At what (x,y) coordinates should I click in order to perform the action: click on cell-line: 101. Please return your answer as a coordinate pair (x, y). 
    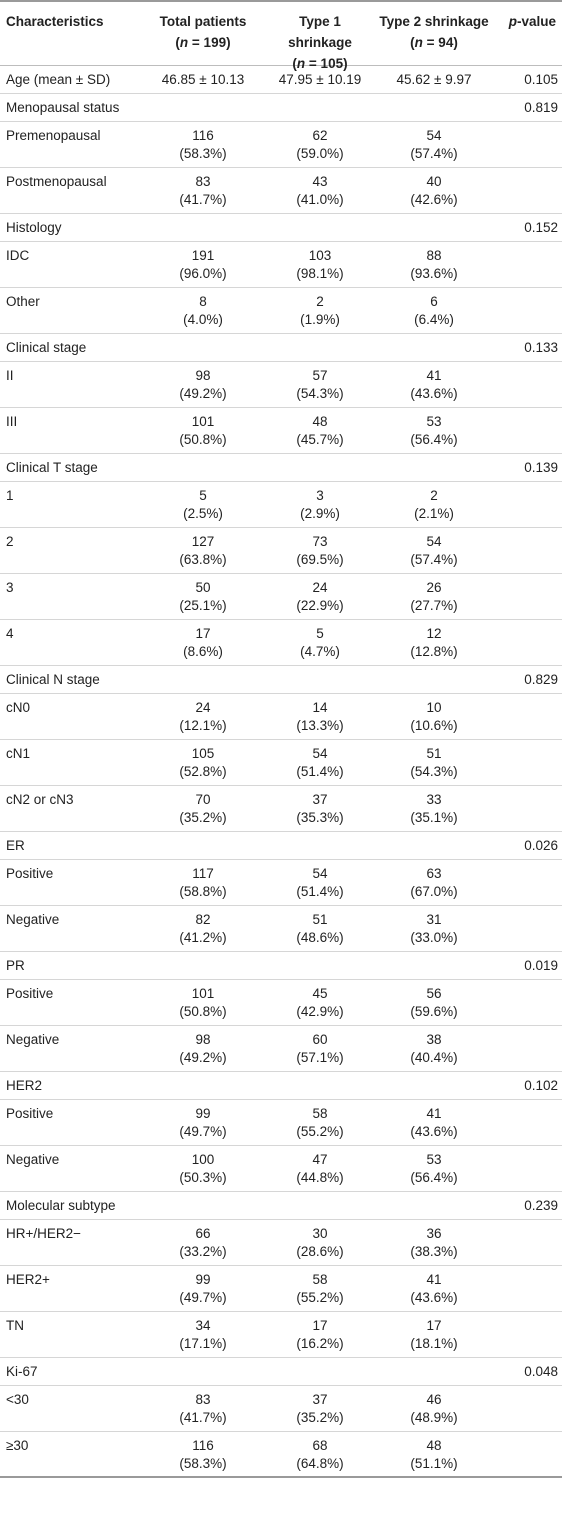
    Looking at the image, I should click on (203, 993).